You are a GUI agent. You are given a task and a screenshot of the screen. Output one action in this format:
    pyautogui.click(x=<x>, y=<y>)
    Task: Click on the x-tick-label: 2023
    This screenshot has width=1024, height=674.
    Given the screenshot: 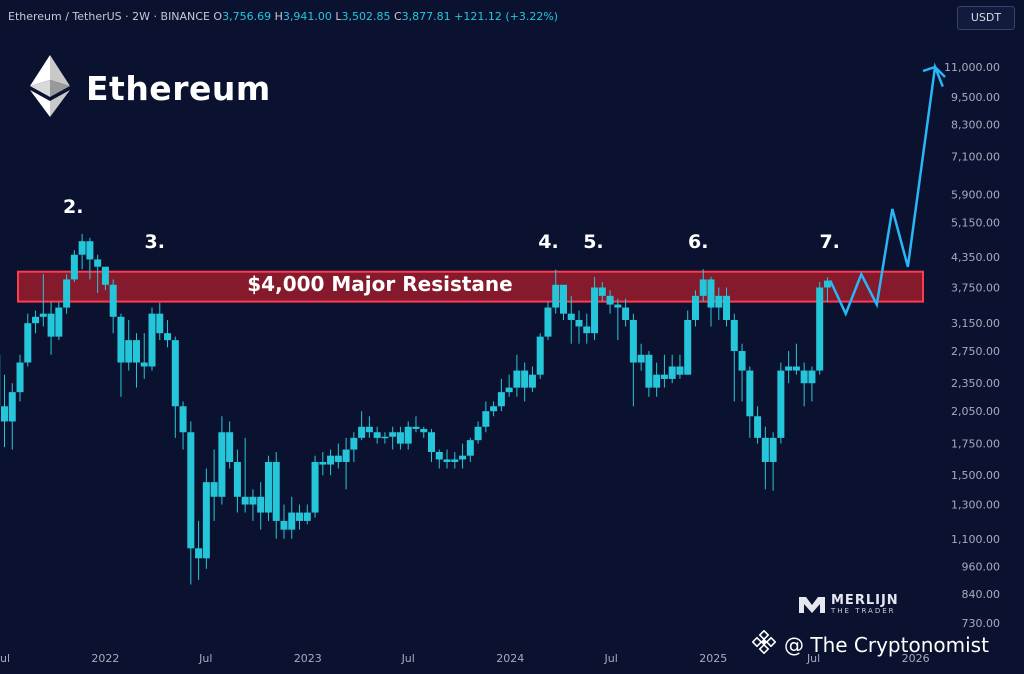 What is the action you would take?
    pyautogui.click(x=308, y=658)
    